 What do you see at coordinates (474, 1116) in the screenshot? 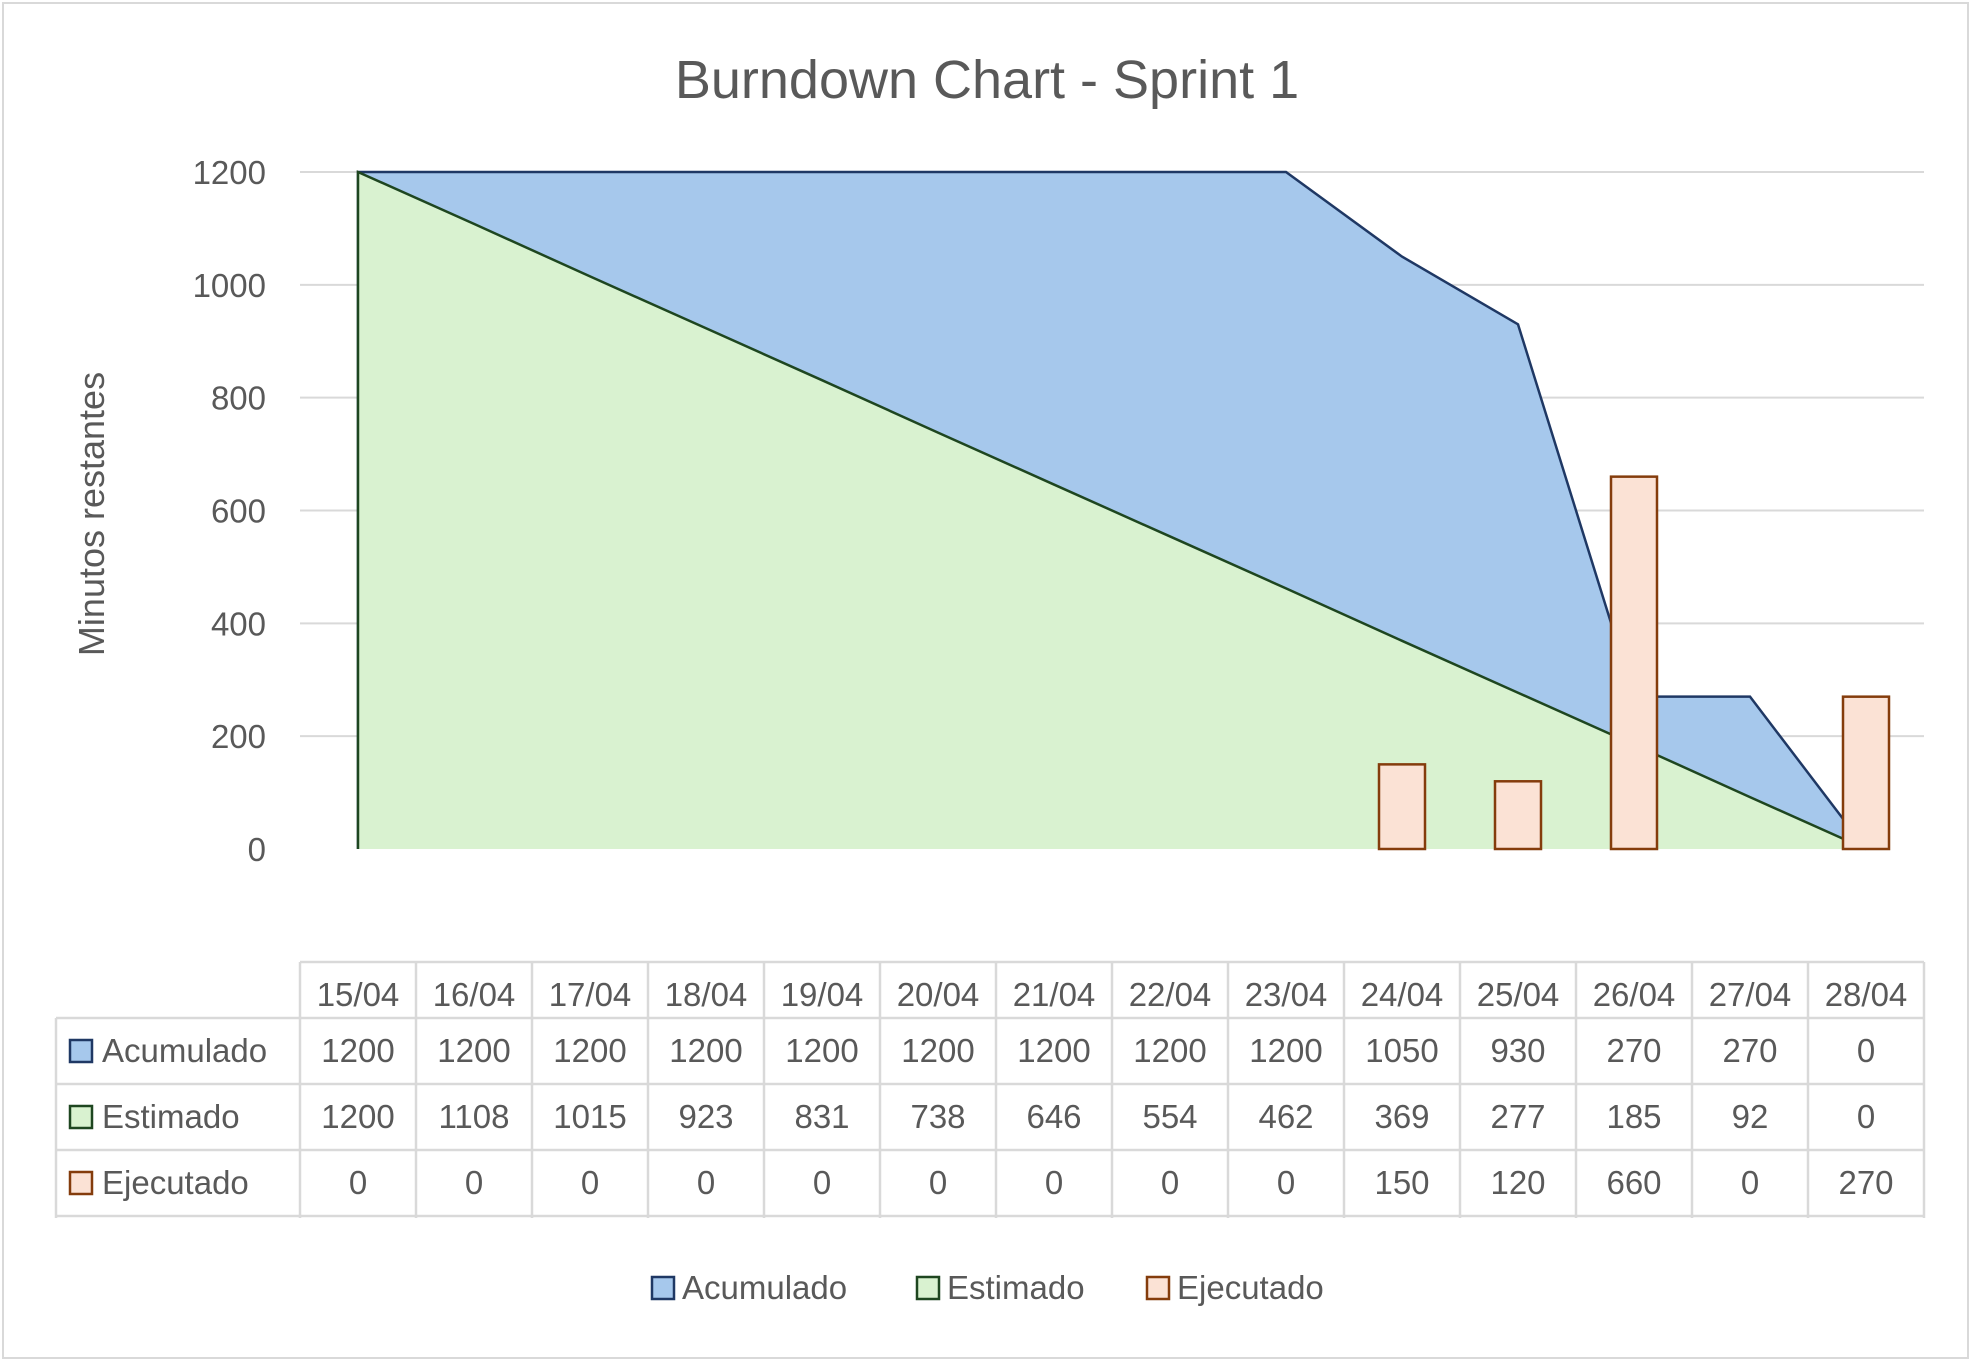
I see `table-cell: 1108` at bounding box center [474, 1116].